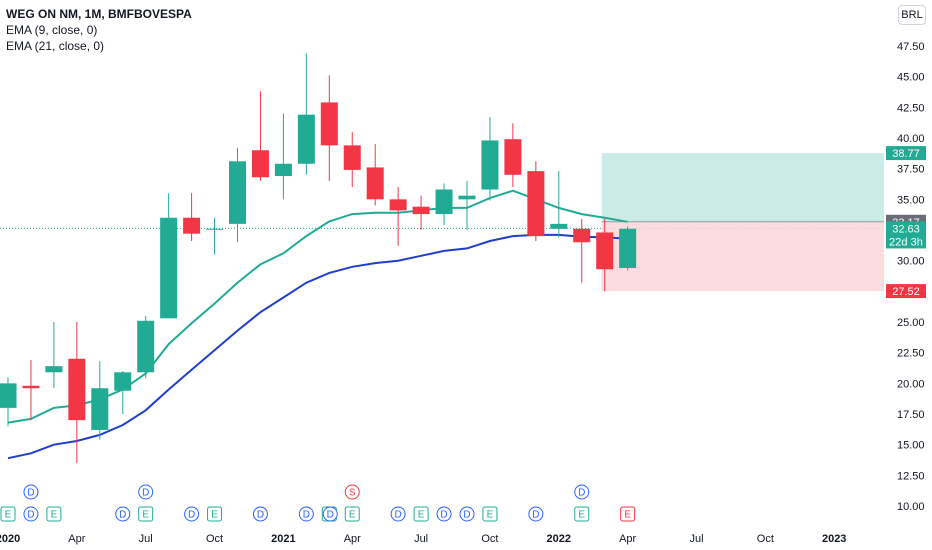 This screenshot has width=932, height=550. What do you see at coordinates (742, 256) in the screenshot?
I see `loss-zone` at bounding box center [742, 256].